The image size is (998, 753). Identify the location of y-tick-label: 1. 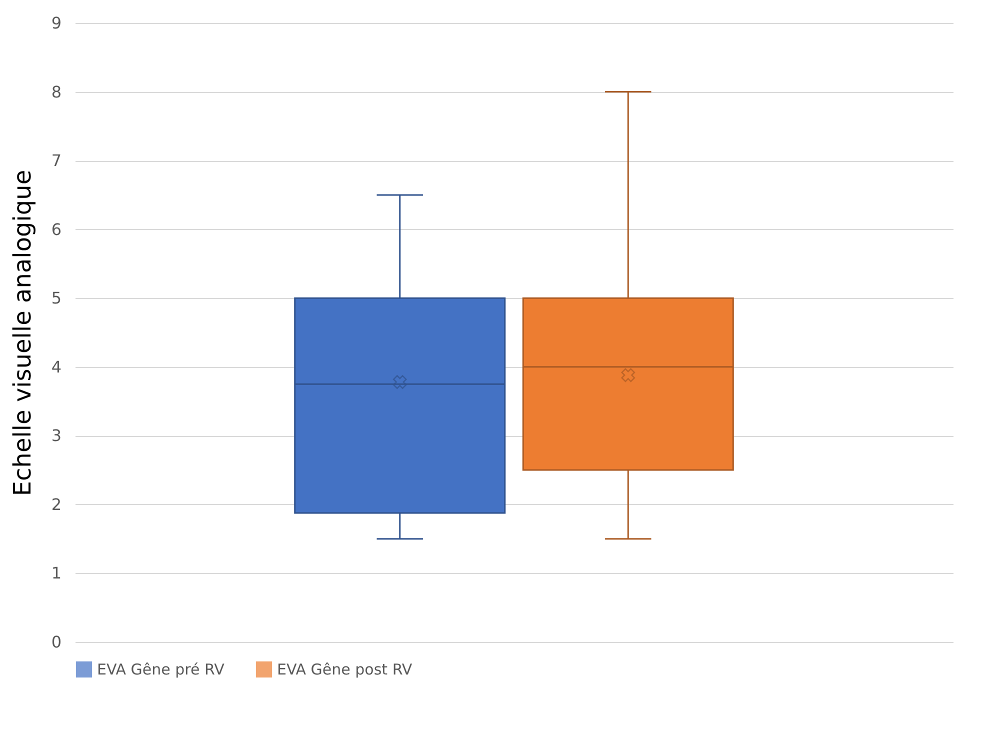
(56, 573).